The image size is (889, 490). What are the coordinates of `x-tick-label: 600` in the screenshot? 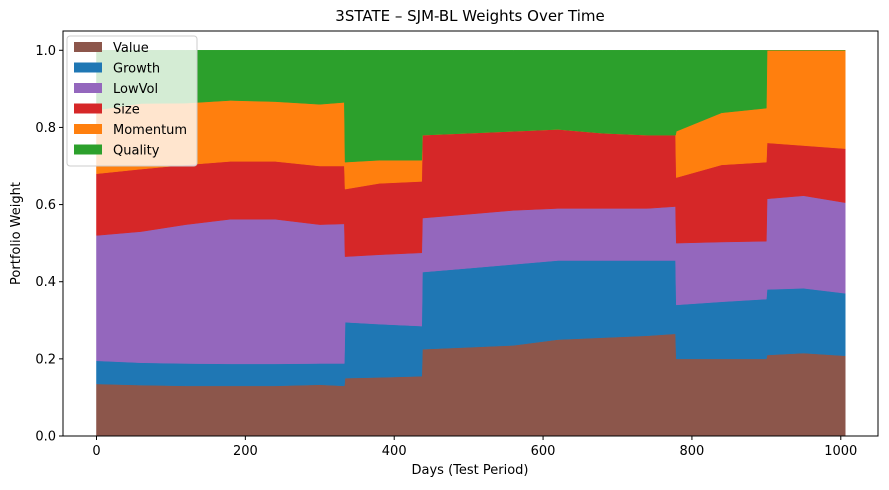 It's located at (543, 451).